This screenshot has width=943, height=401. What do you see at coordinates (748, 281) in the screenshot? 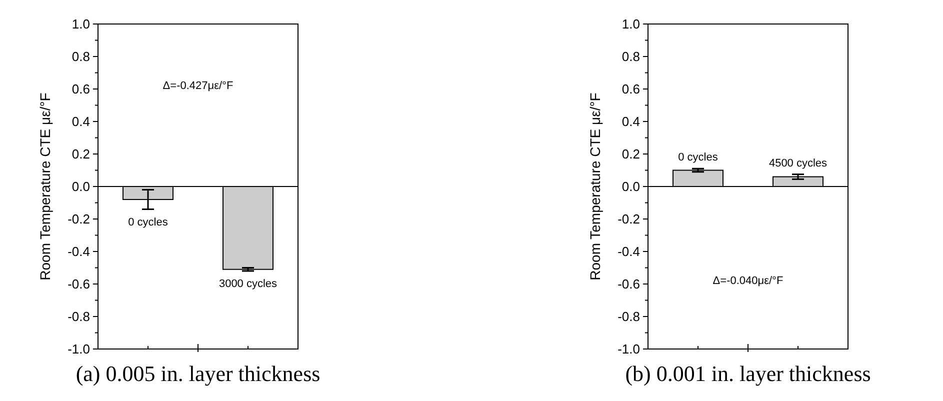
I see `annotation: Δ=-0.040με/°F` at bounding box center [748, 281].